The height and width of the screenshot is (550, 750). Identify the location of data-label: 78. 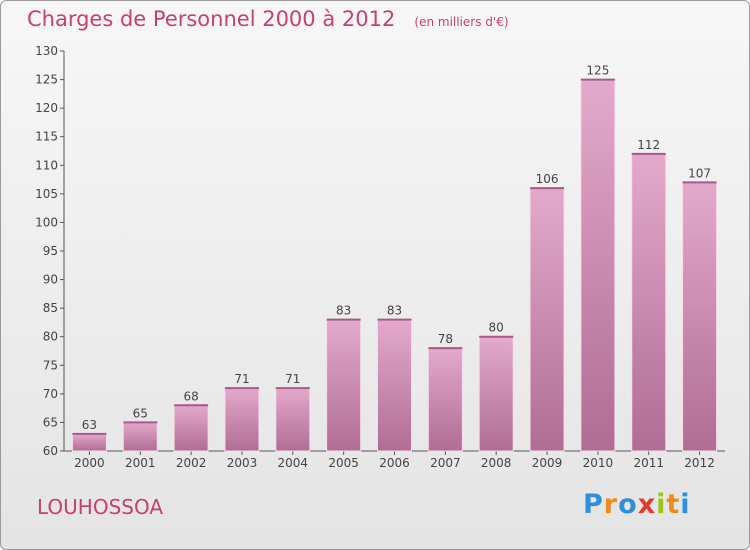
(445, 339).